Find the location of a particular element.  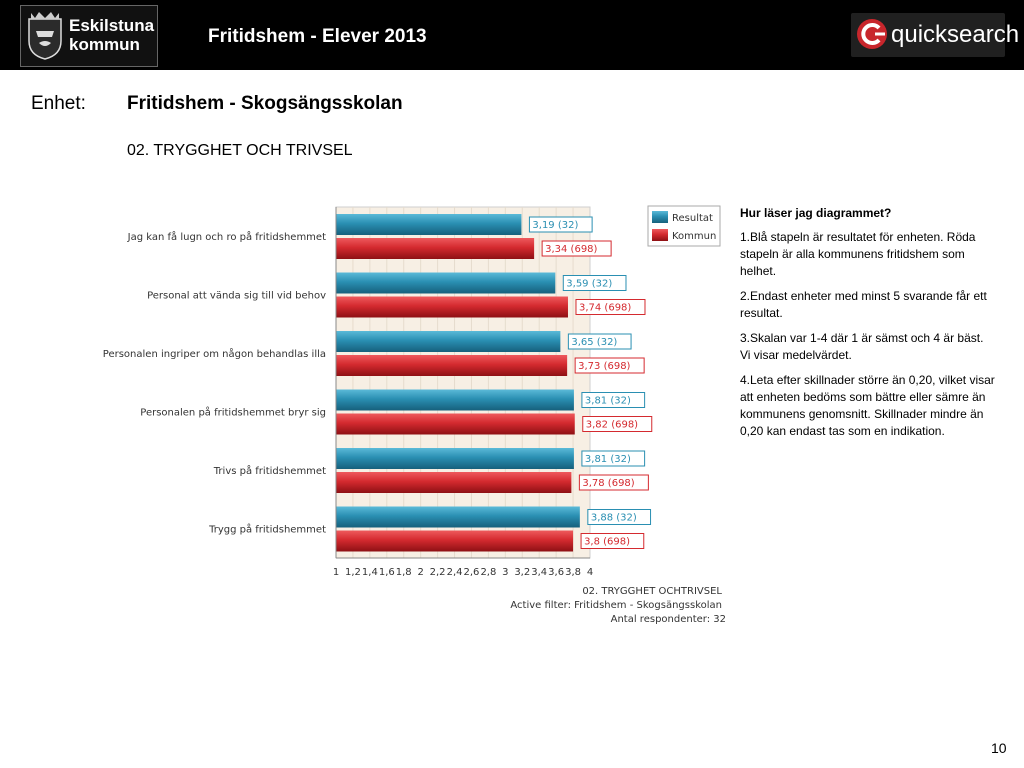

legend-label-kommun: Kommun is located at coordinates (694, 236).